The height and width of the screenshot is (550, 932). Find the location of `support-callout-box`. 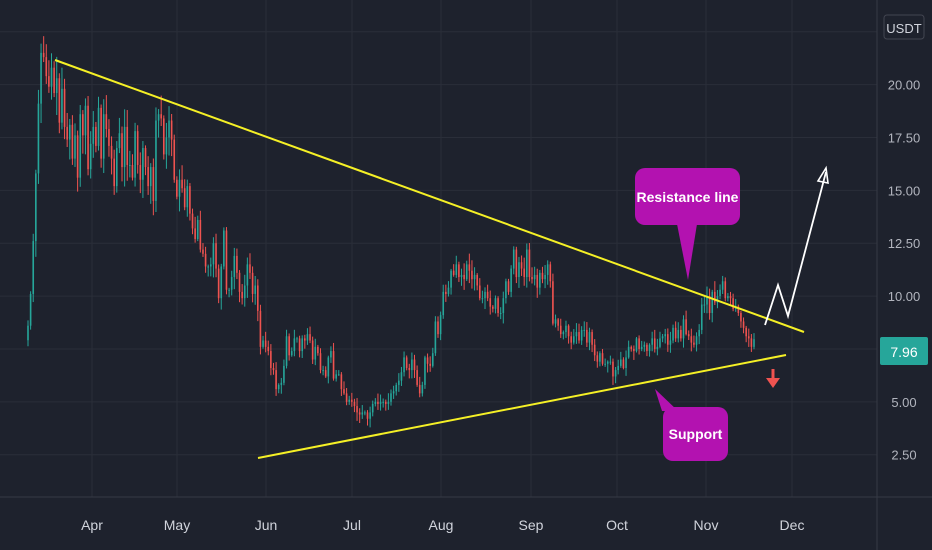

support-callout-box is located at coordinates (695, 434).